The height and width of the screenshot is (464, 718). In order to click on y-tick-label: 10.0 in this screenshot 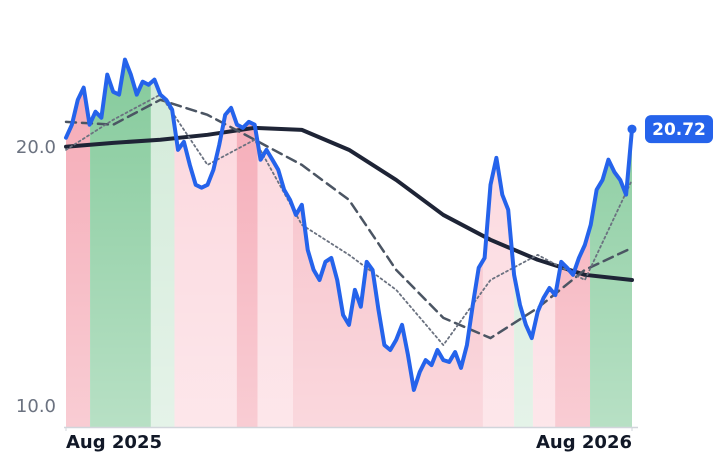, I will do `click(36, 406)`.